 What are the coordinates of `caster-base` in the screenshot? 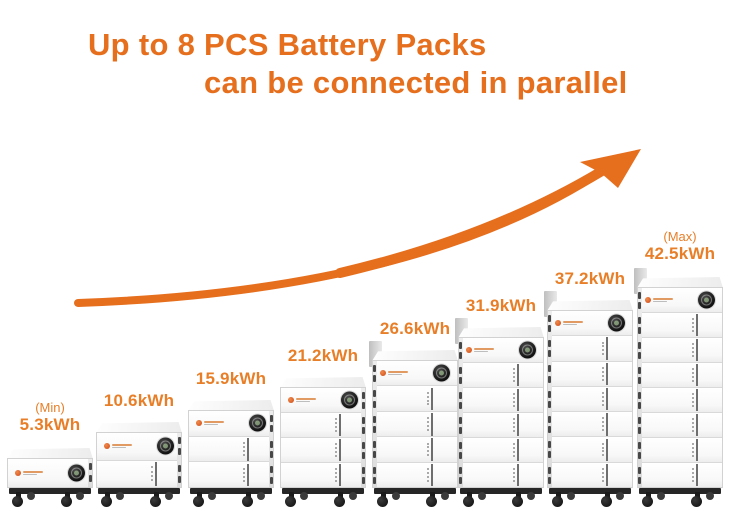 It's located at (323, 491).